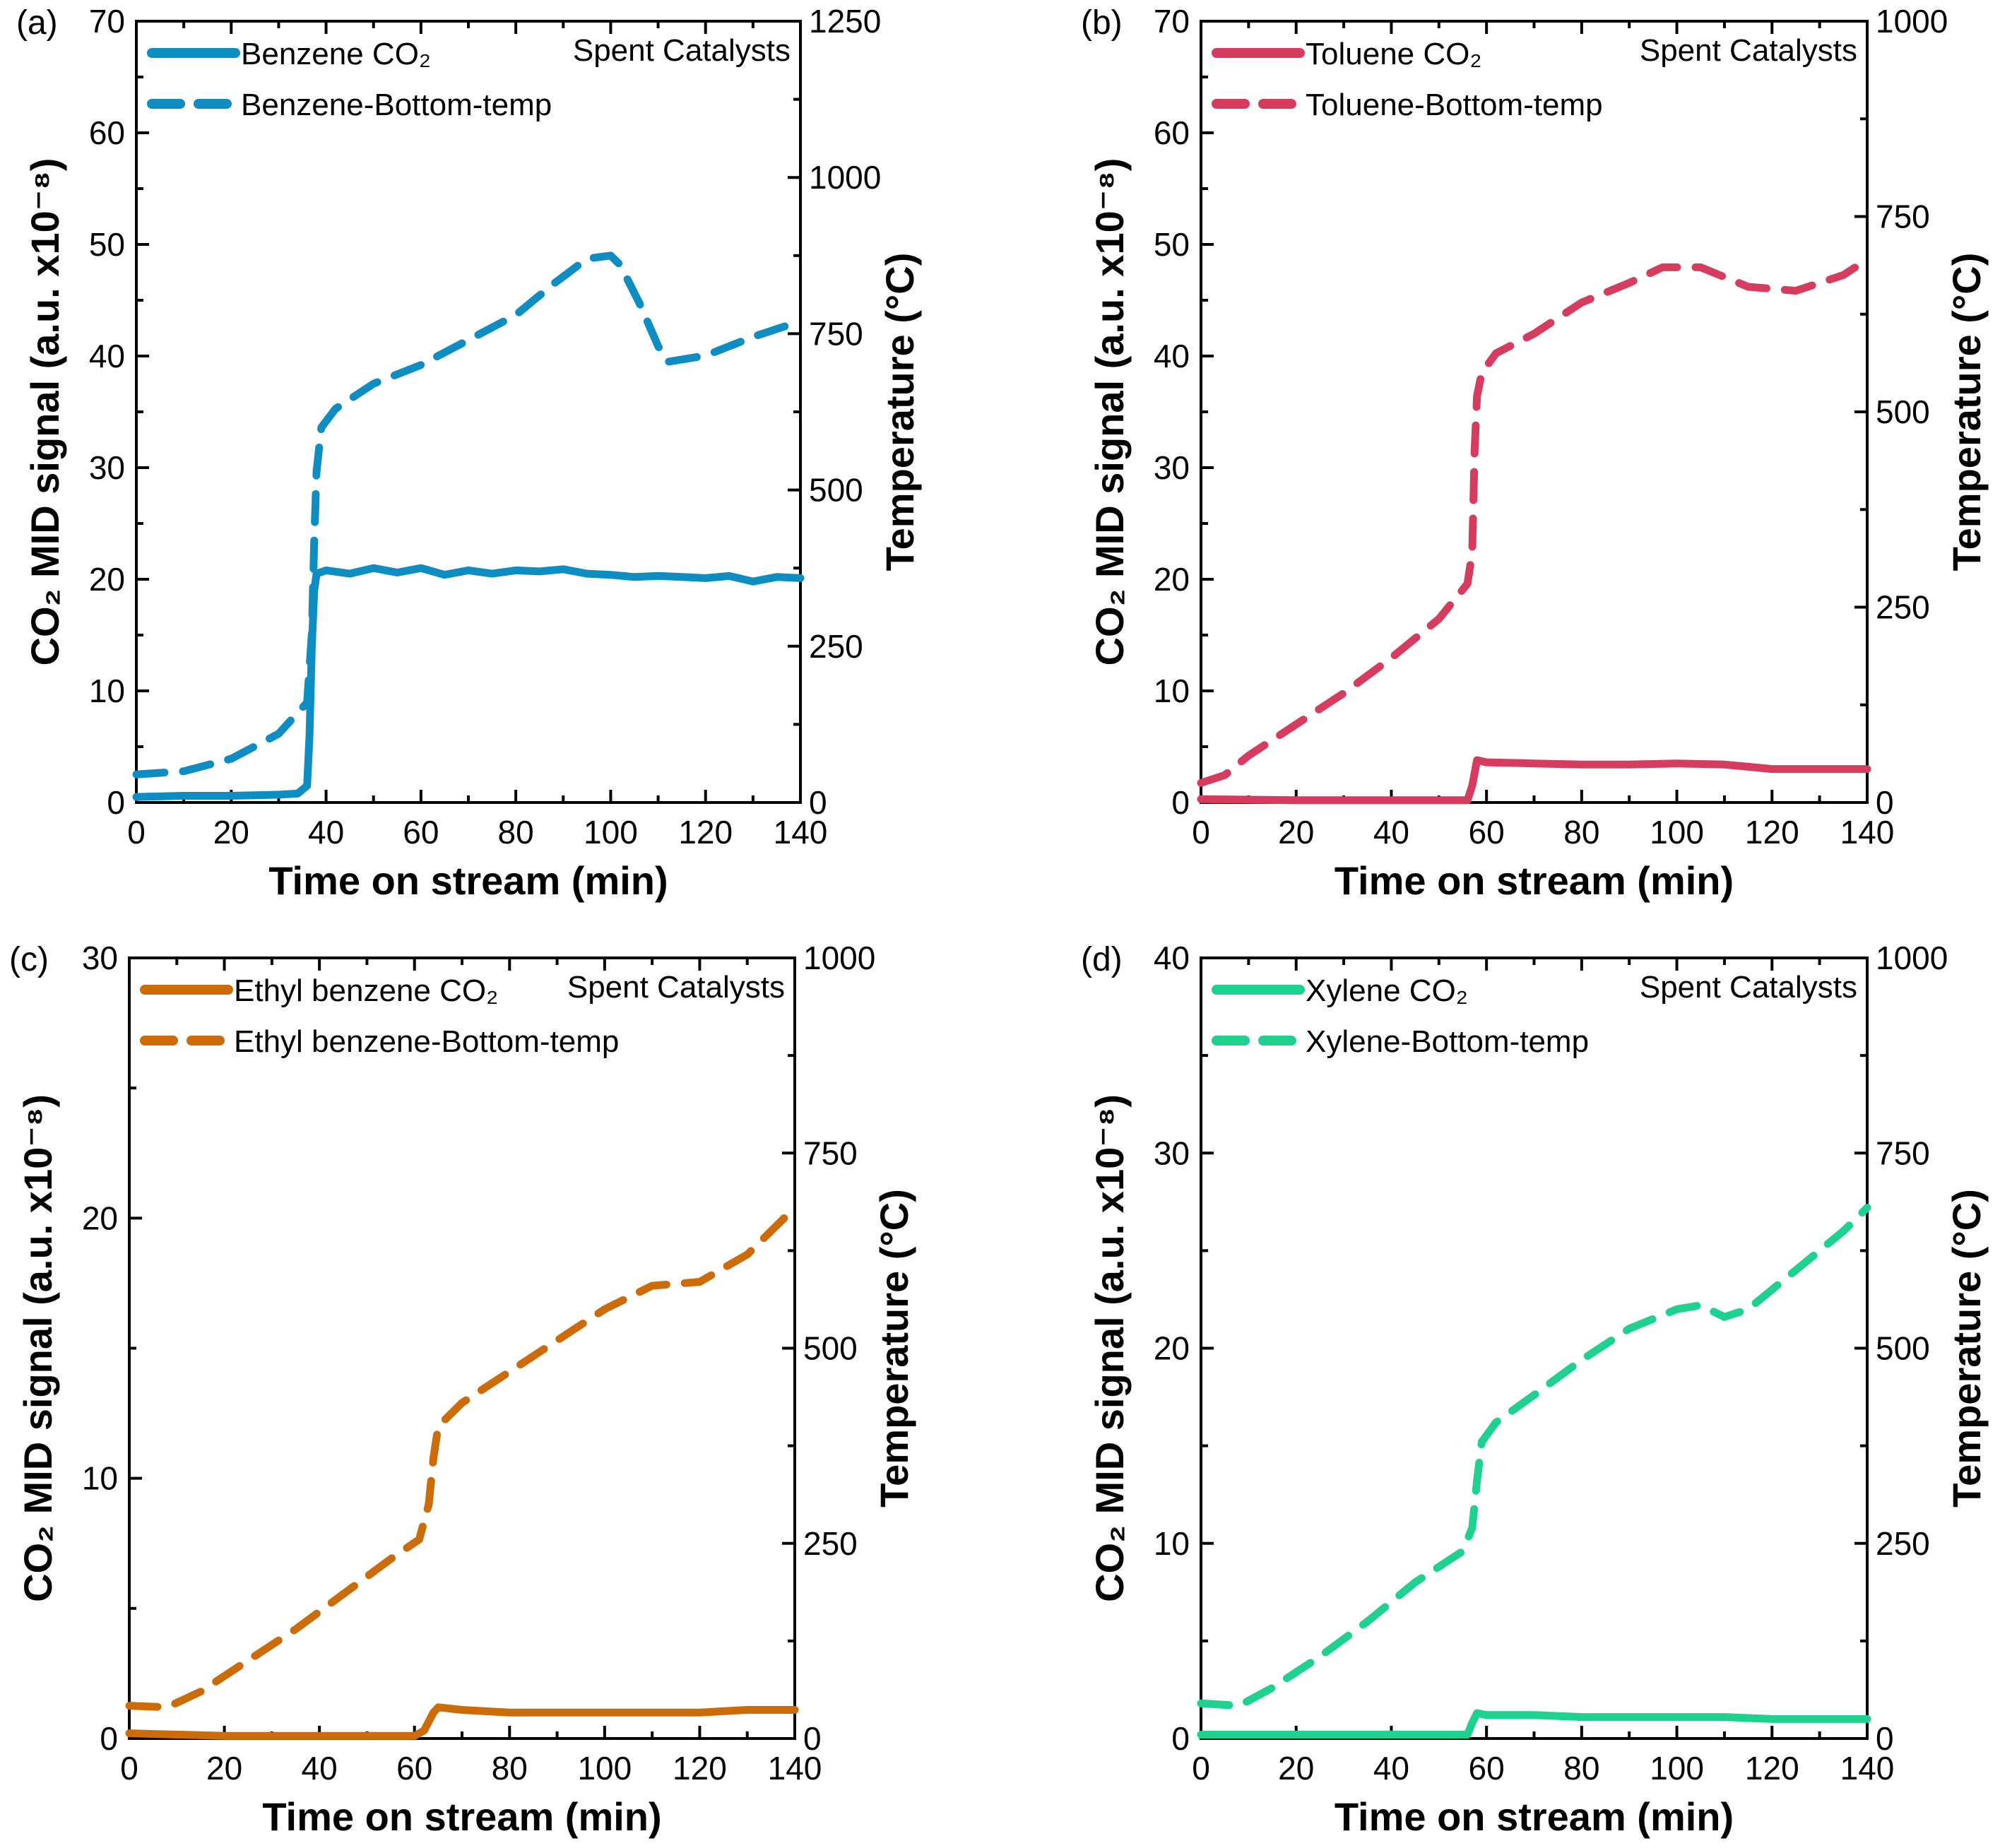 This screenshot has width=2000, height=1848. I want to click on legend-label: Ethyl benzene CO₂, so click(366, 990).